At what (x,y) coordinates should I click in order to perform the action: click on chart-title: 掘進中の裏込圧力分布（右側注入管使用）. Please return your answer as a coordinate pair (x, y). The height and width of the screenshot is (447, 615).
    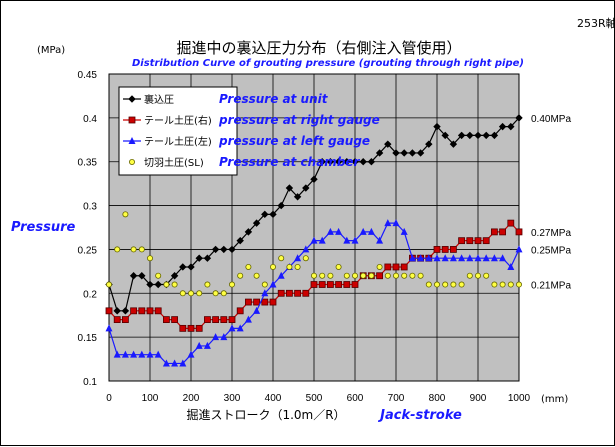
    Looking at the image, I should click on (318, 48).